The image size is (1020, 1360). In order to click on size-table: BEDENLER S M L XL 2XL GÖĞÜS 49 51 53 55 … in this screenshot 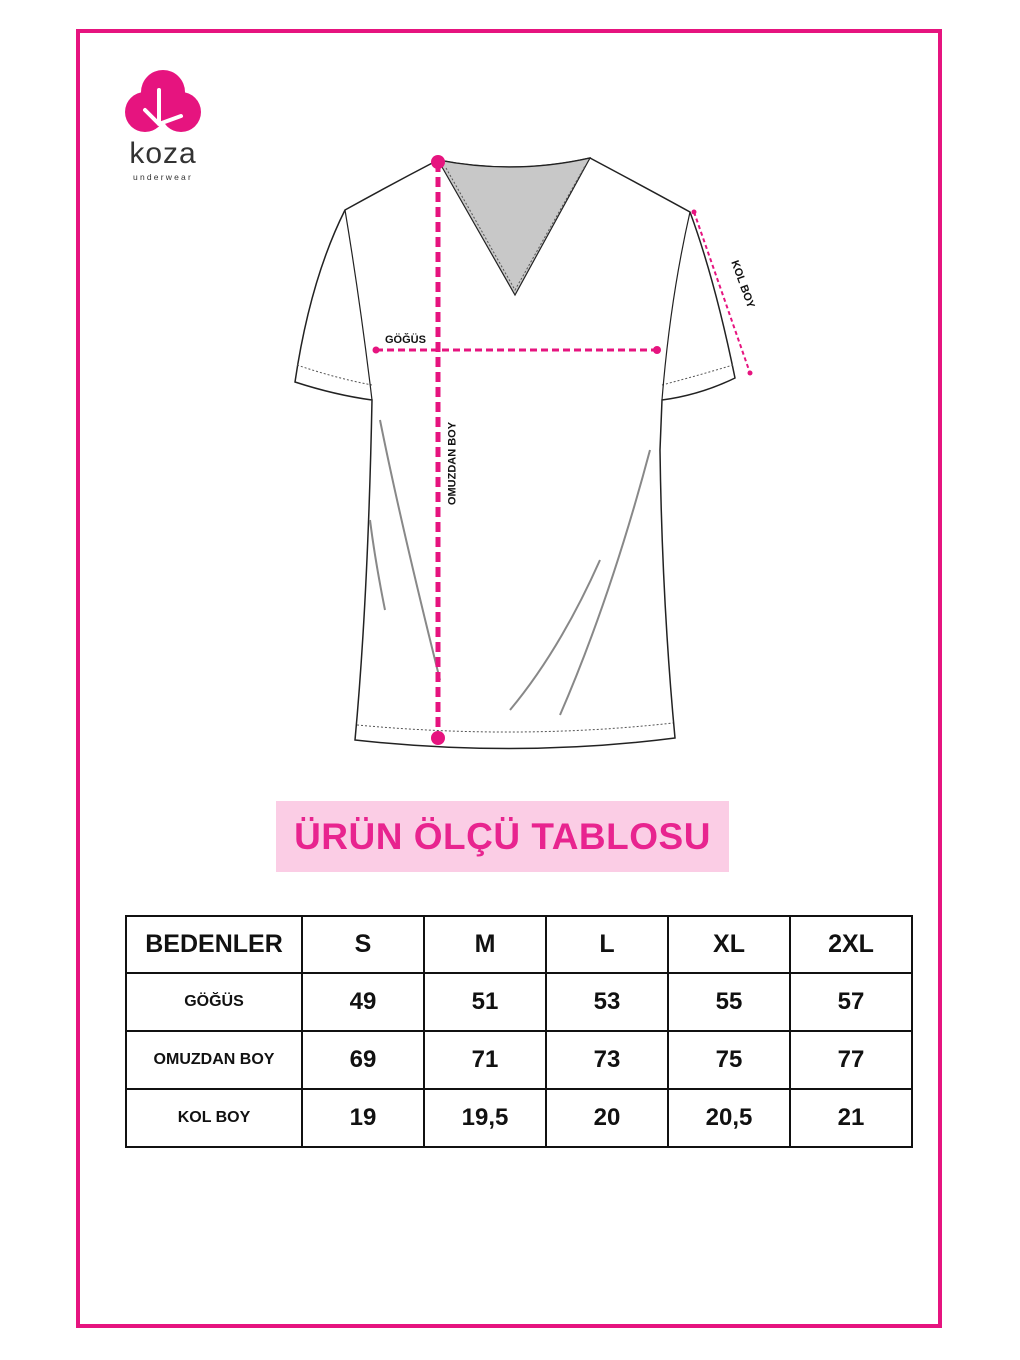, I will do `click(519, 1031)`.